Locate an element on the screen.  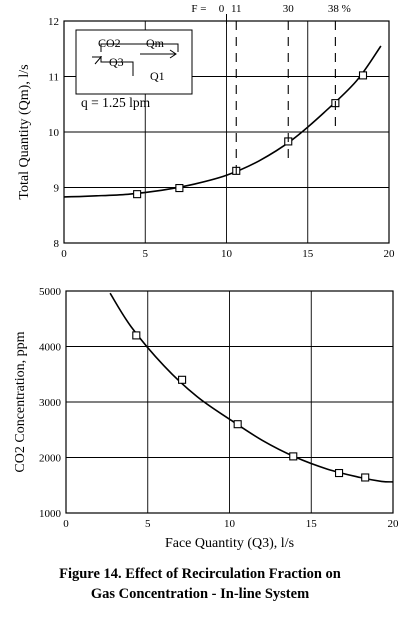
fraction-label: 0 is located at coordinates (222, 9).